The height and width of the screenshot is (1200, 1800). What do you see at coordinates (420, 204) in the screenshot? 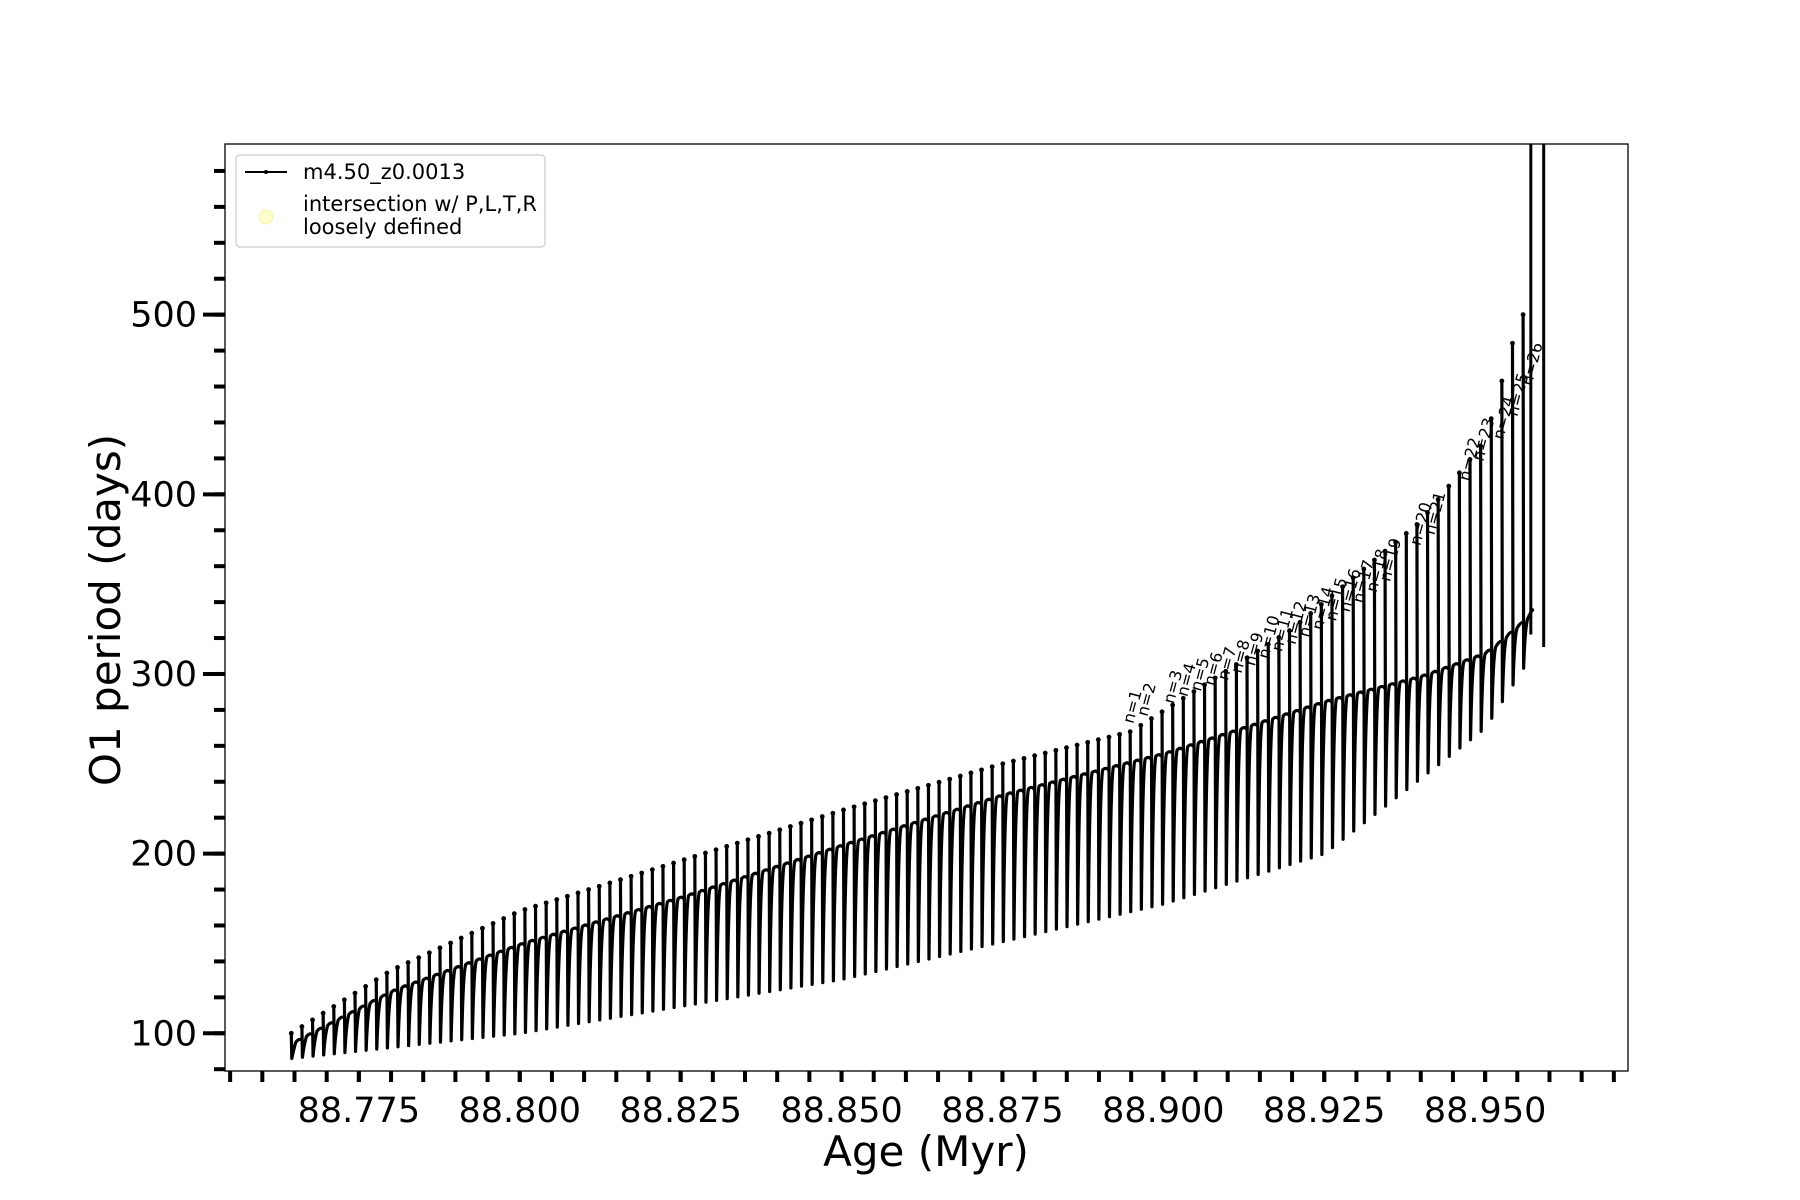
I see `legend-entry-intersection-line1: intersection w/ P,L,T,R` at bounding box center [420, 204].